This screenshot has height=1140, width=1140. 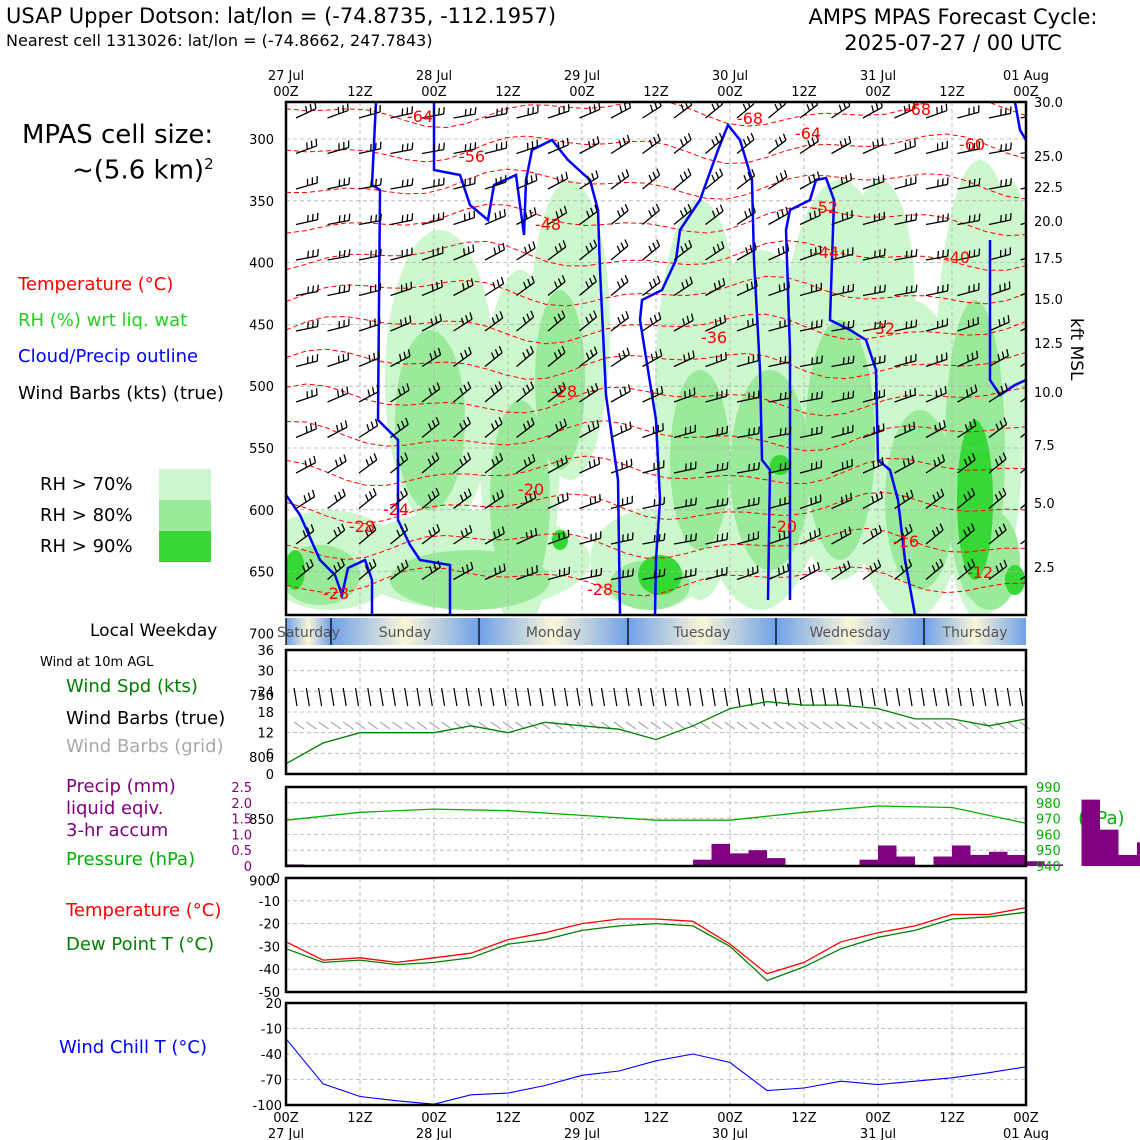 What do you see at coordinates (1048, 188) in the screenshot?
I see `height-tick-label: 22.5` at bounding box center [1048, 188].